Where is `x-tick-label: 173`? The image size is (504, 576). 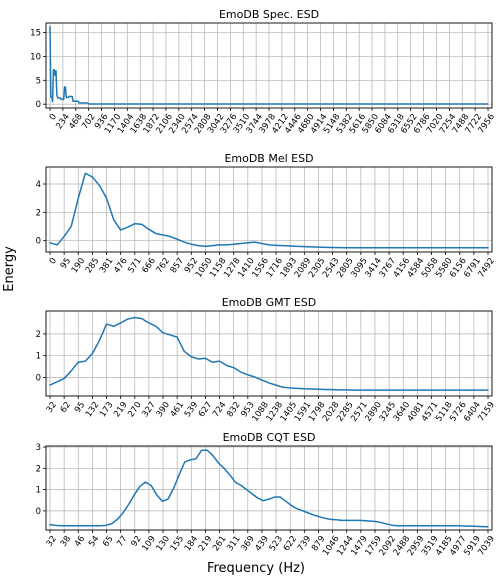
x-tick-label: 173 is located at coordinates (107, 409).